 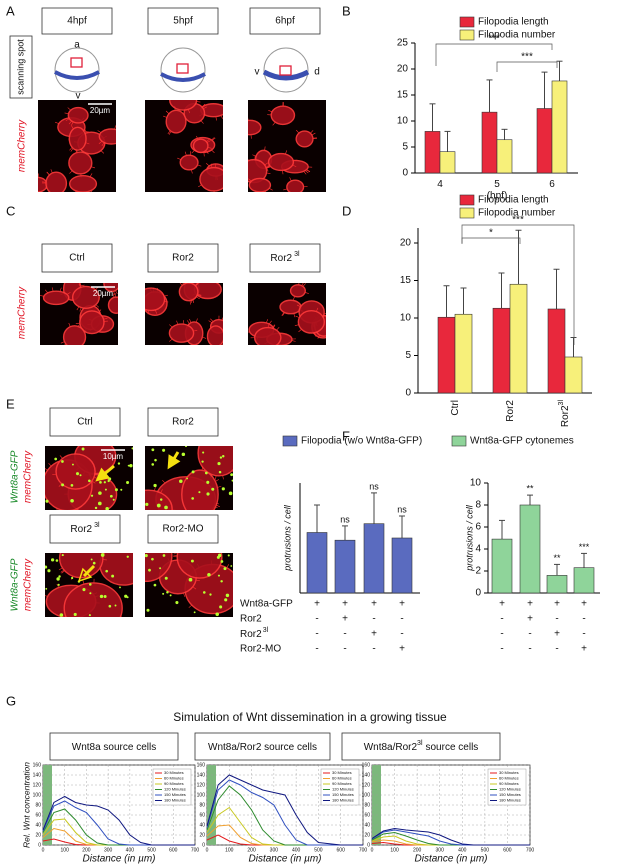 What do you see at coordinates (394, 850) in the screenshot?
I see `x-tick-label: 100` at bounding box center [394, 850].